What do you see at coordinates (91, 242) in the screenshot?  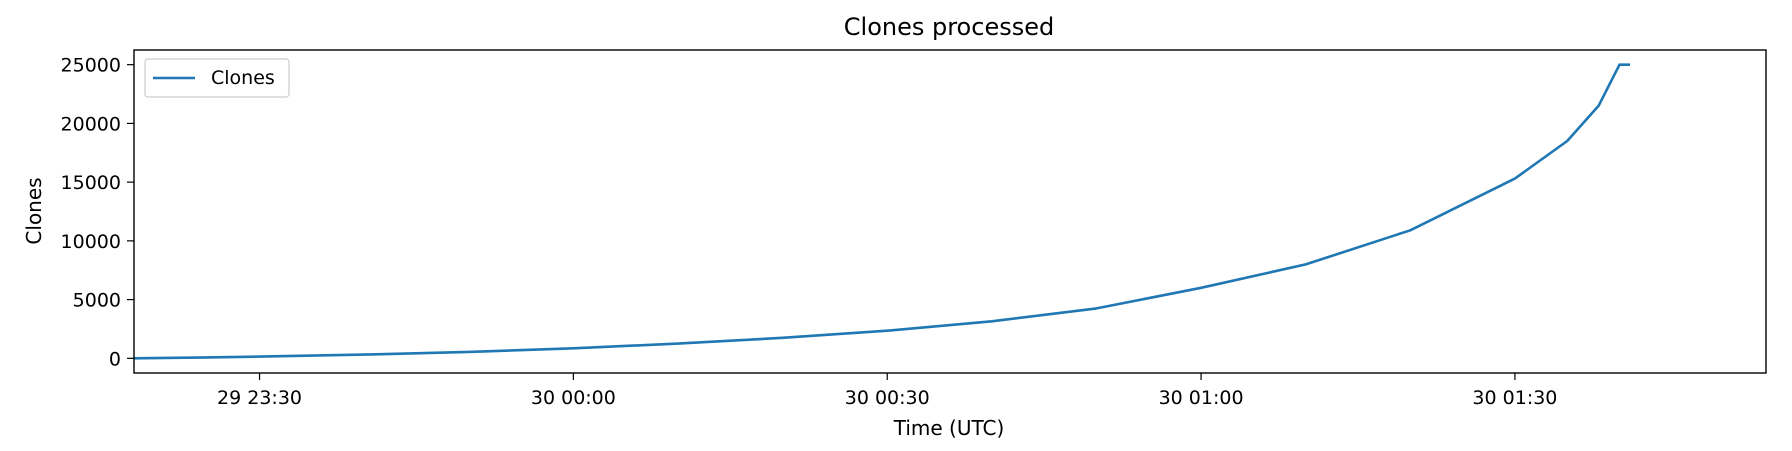 I see `y-tick-label: 10000` at bounding box center [91, 242].